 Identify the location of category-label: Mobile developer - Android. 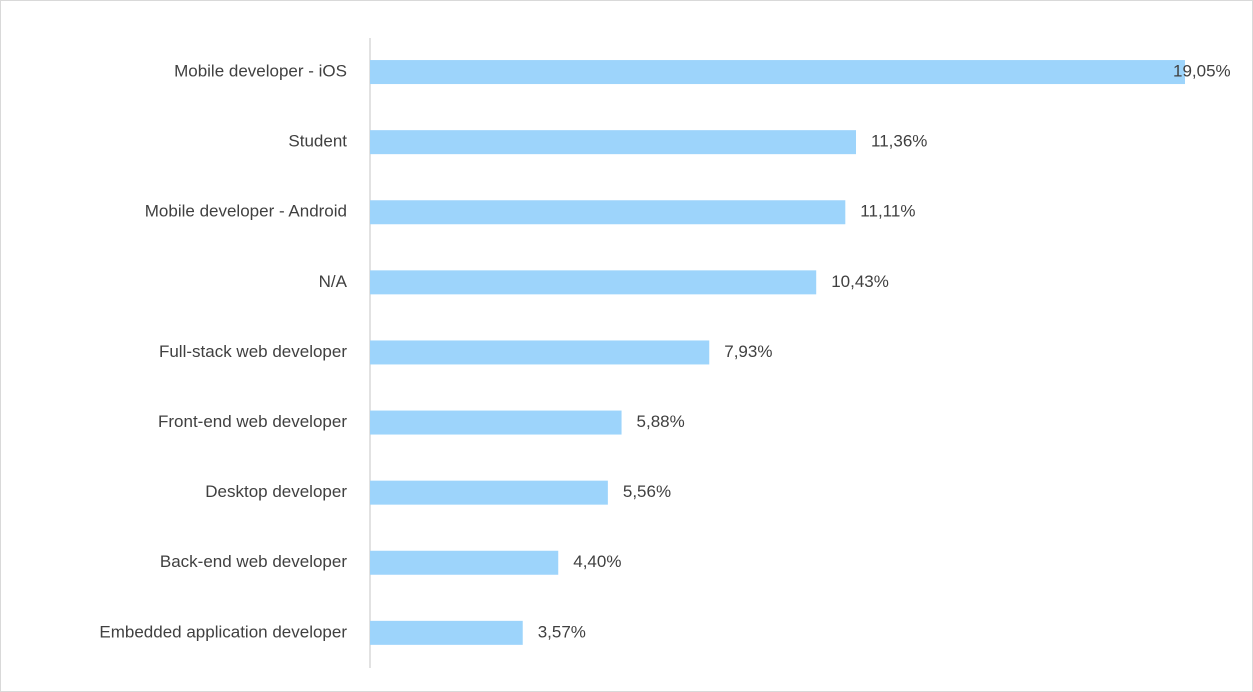
(246, 211).